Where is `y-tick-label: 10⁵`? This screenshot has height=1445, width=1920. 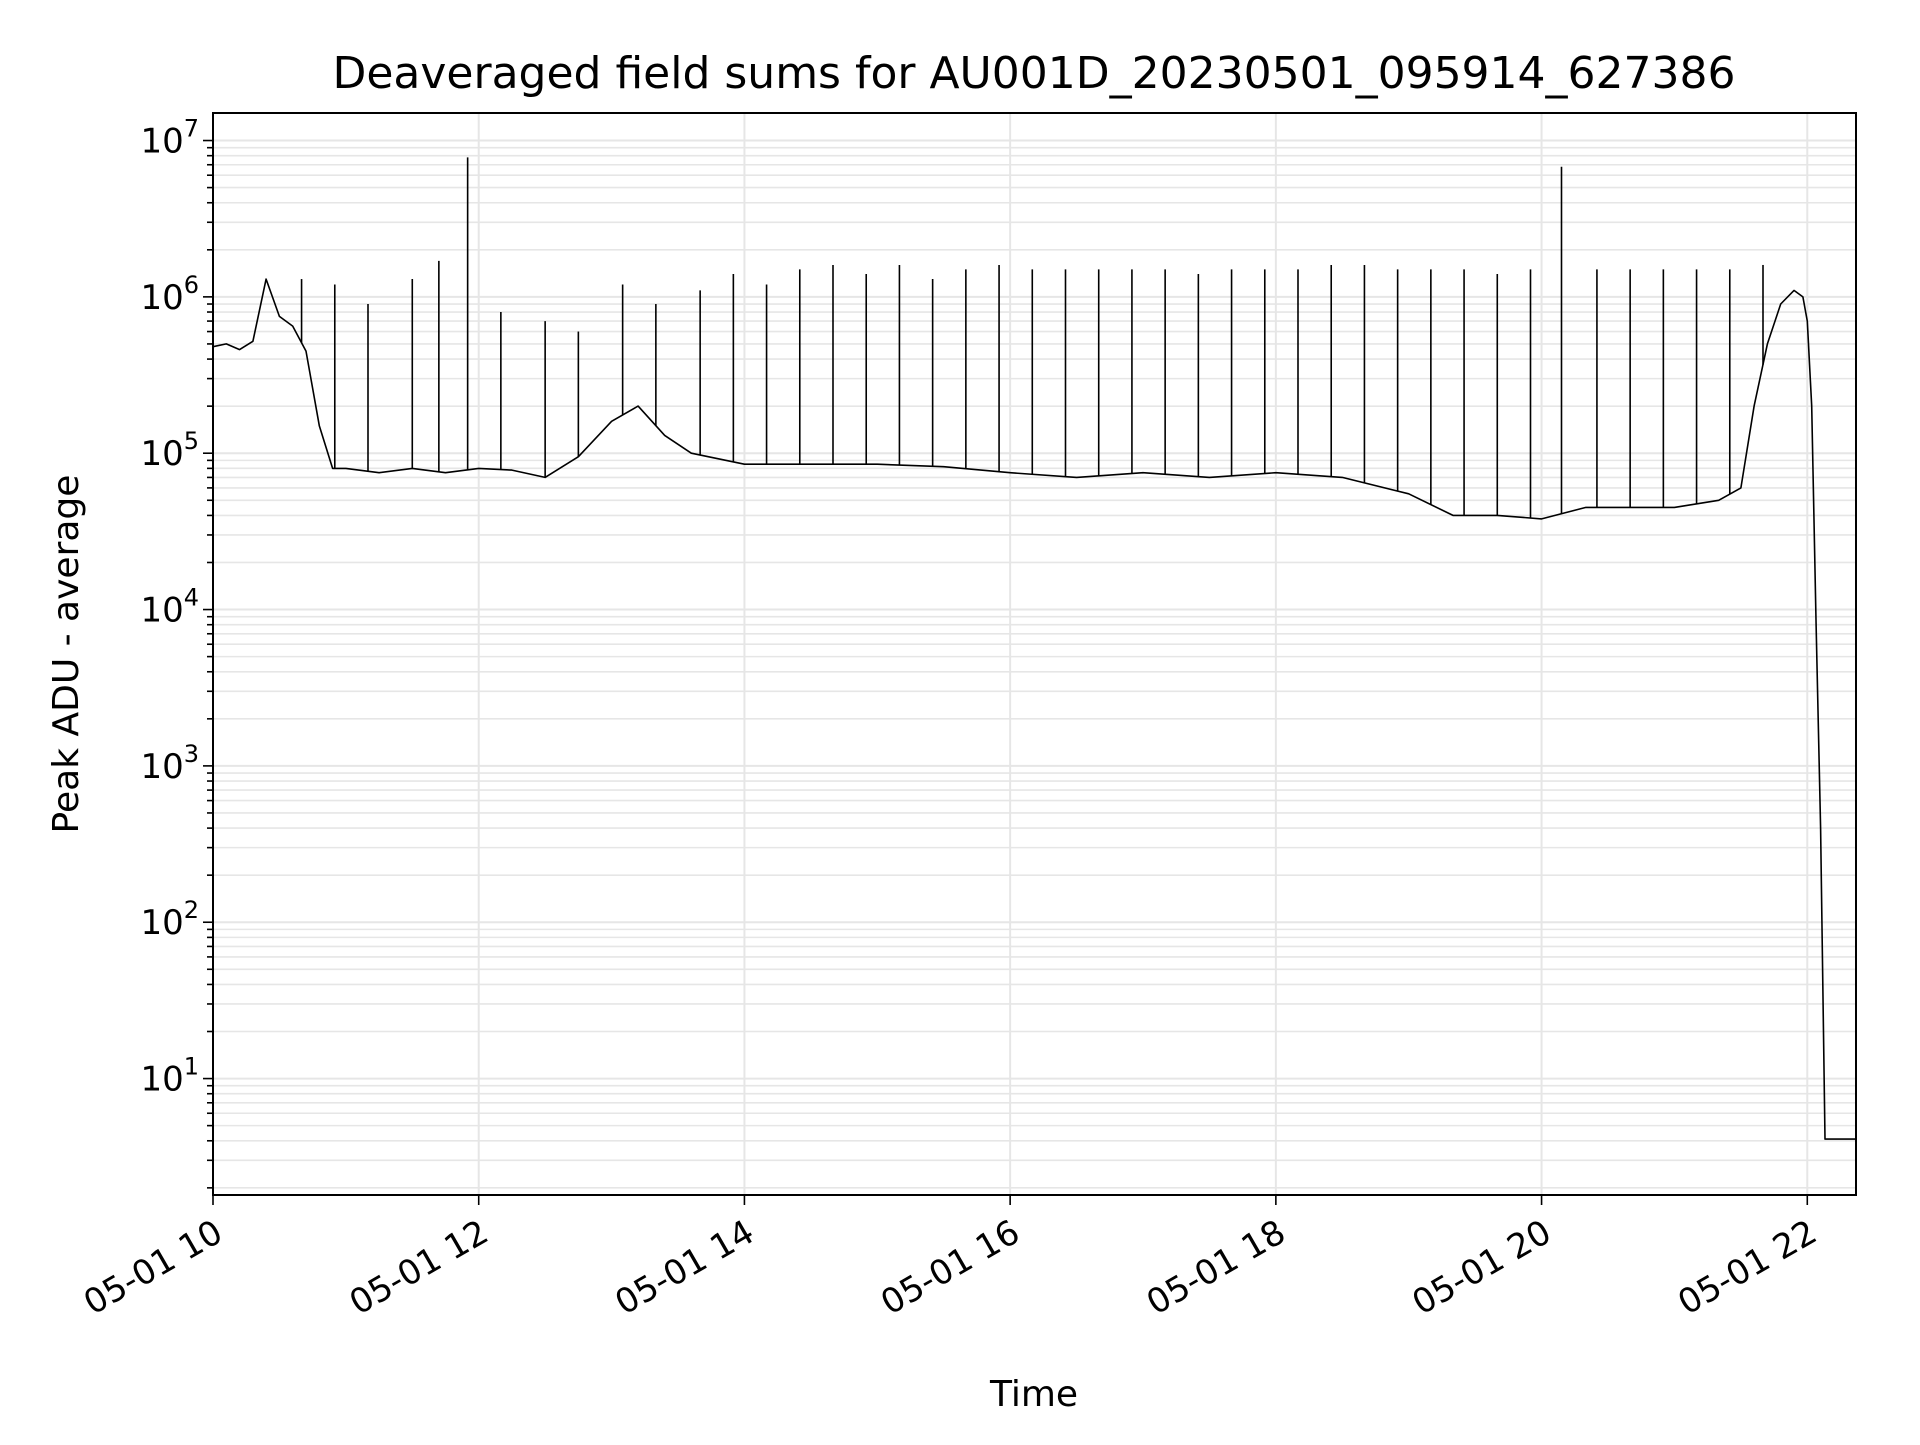 y-tick-label: 10⁵ is located at coordinates (169, 450).